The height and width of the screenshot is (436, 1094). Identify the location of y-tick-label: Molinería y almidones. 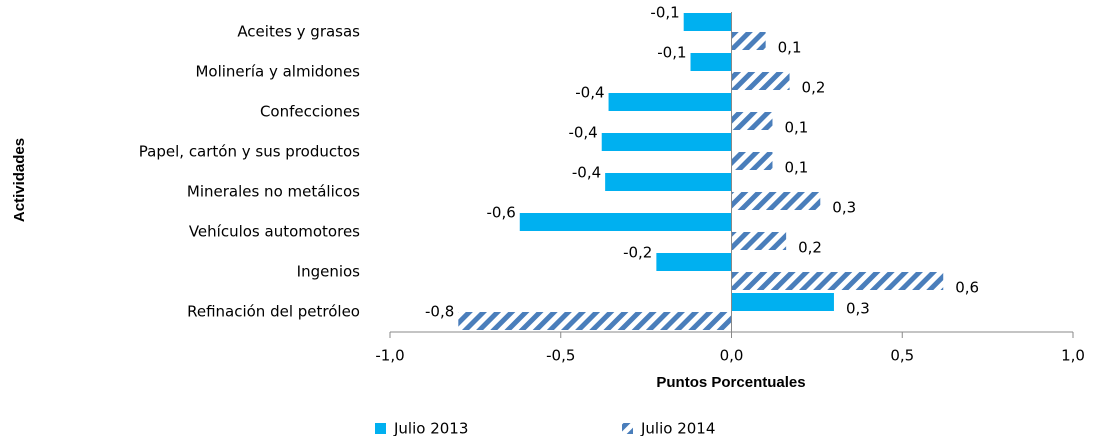
(277, 72).